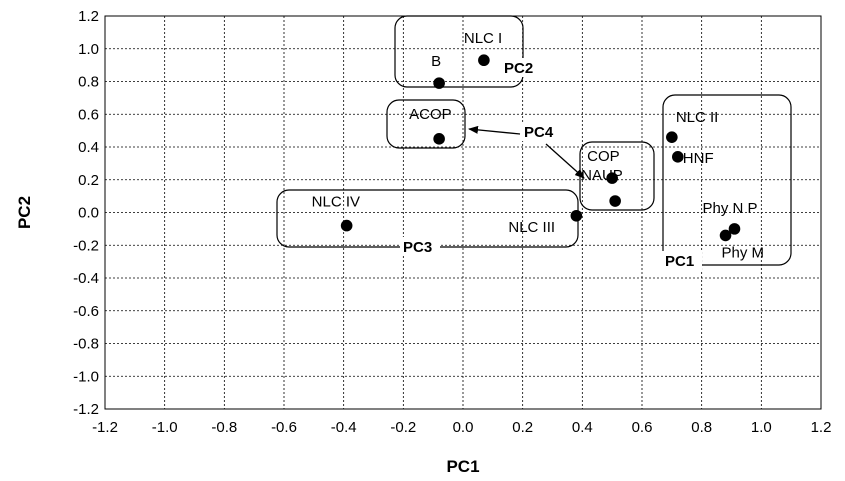 Image resolution: width=845 pixels, height=481 pixels. Describe the element at coordinates (436, 61) in the screenshot. I see `point-label-b: B` at that location.